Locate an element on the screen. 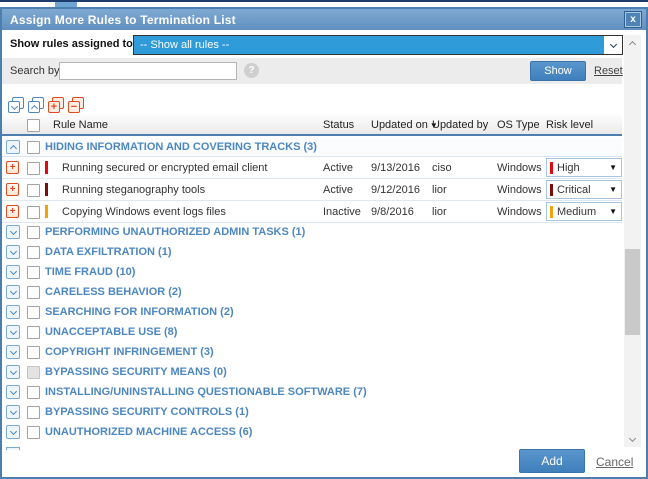 This screenshot has height=479, width=648. group-label: BYPASSING SECURITY CONTROLS (1) is located at coordinates (147, 412).